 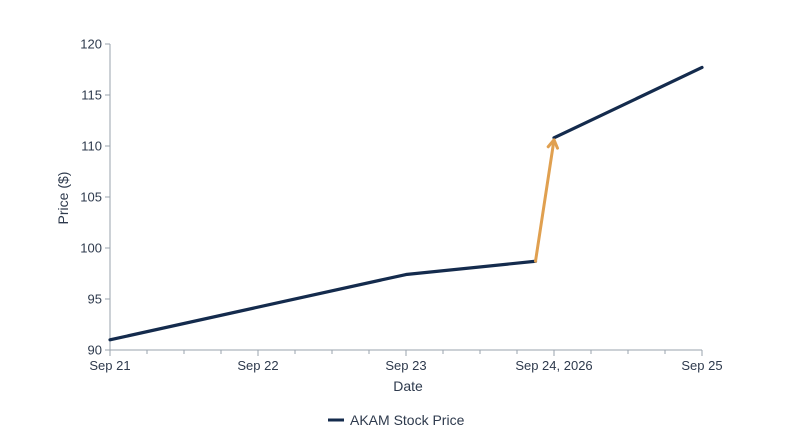 I want to click on y-tick-label: 95, so click(x=95, y=299).